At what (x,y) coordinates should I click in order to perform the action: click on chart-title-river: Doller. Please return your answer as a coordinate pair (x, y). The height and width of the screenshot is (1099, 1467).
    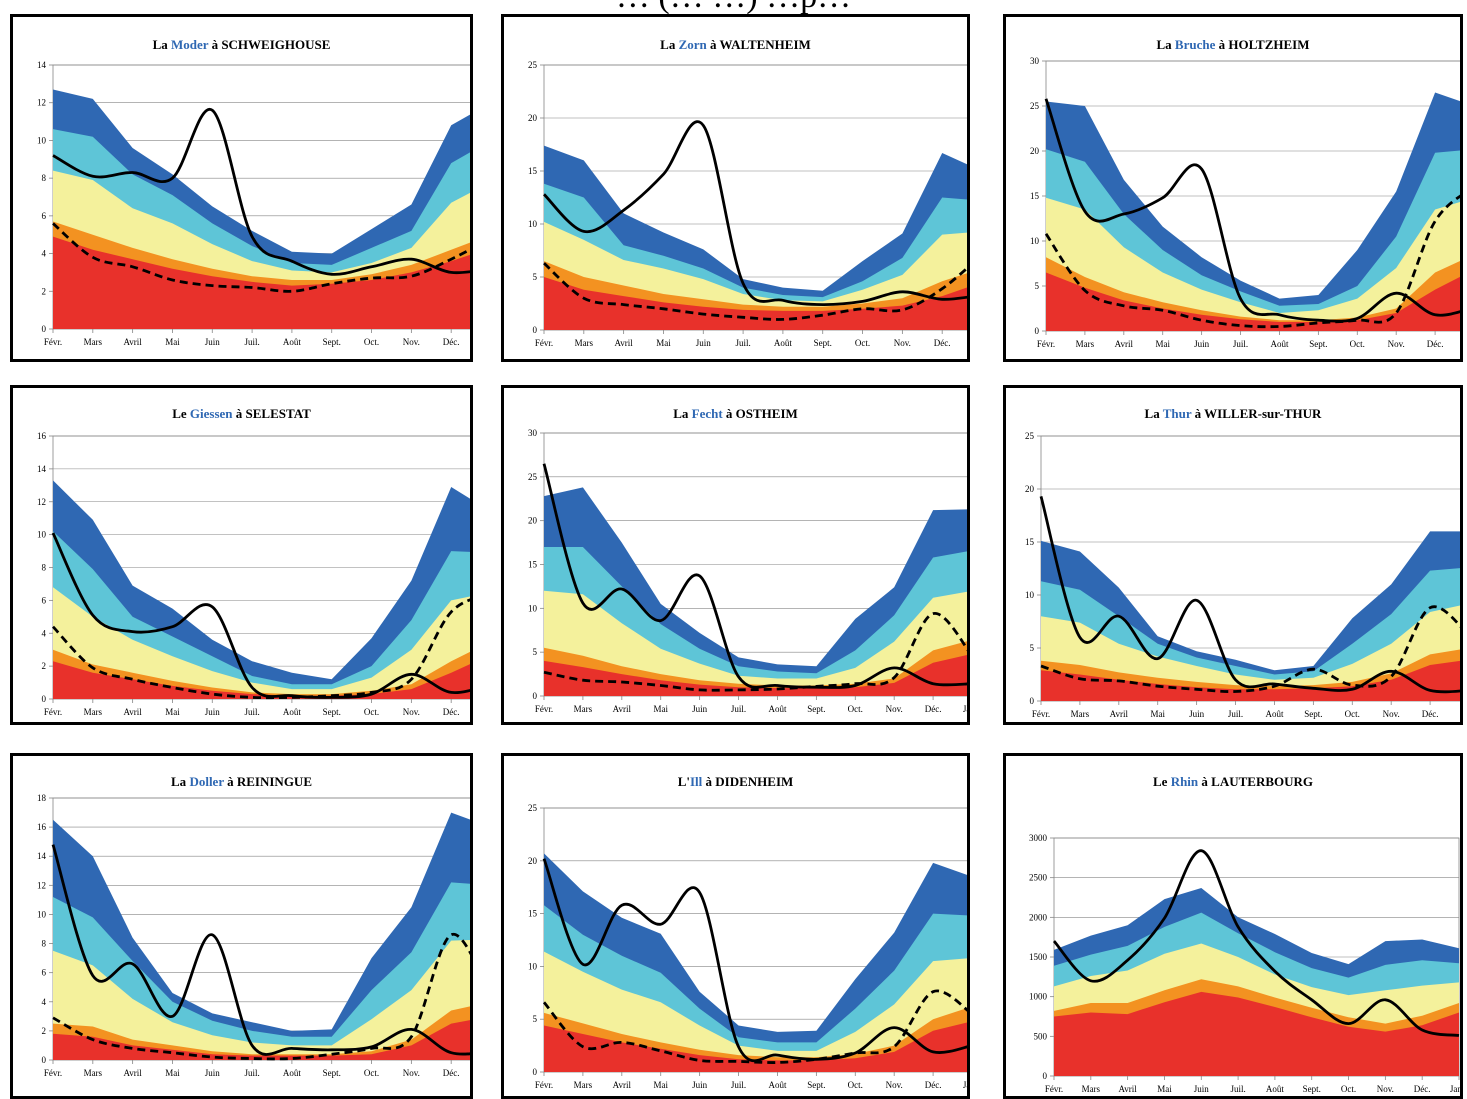
    Looking at the image, I should click on (206, 781).